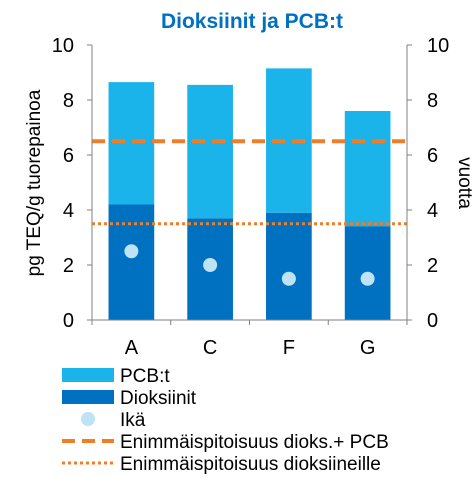 The height and width of the screenshot is (487, 474). I want to click on y2-tick-label: 4, so click(432, 211).